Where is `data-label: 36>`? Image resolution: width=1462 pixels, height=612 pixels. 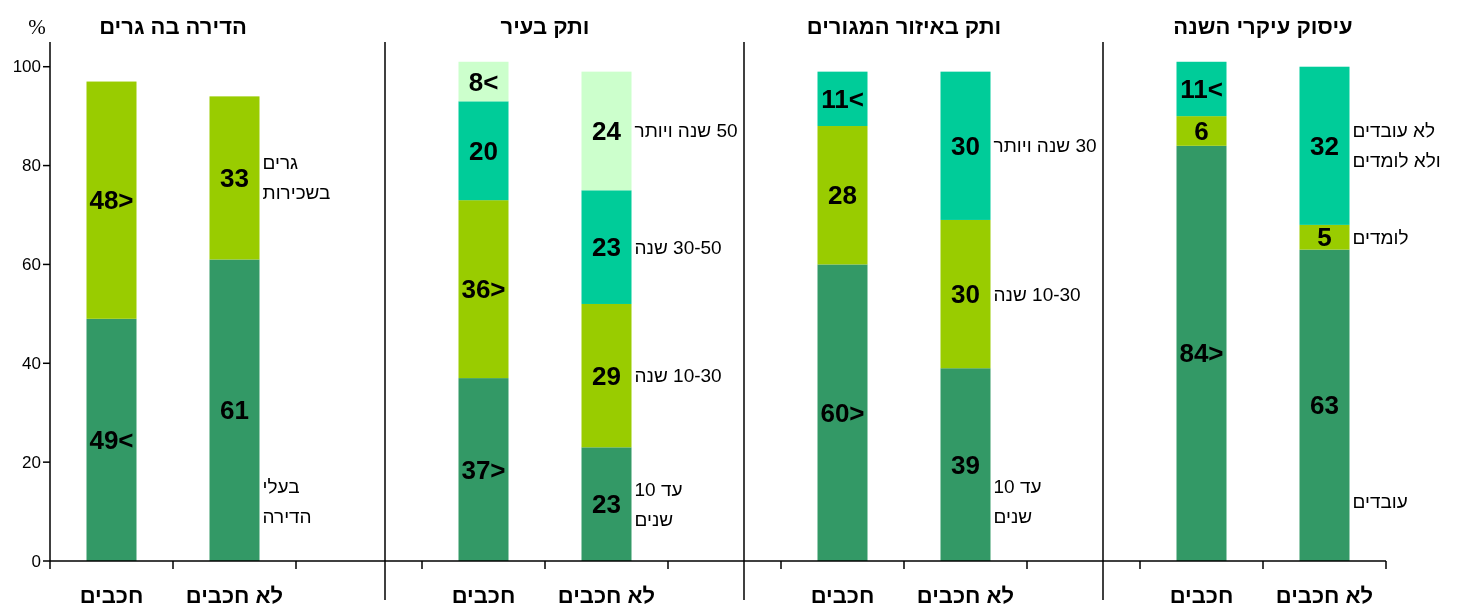
data-label: 36> is located at coordinates (483, 289).